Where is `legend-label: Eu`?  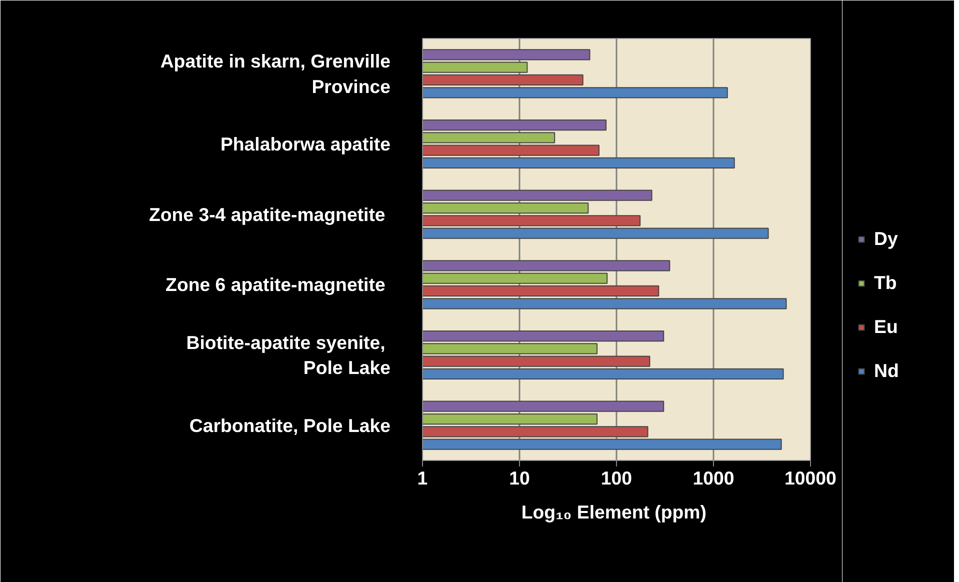
legend-label: Eu is located at coordinates (886, 327).